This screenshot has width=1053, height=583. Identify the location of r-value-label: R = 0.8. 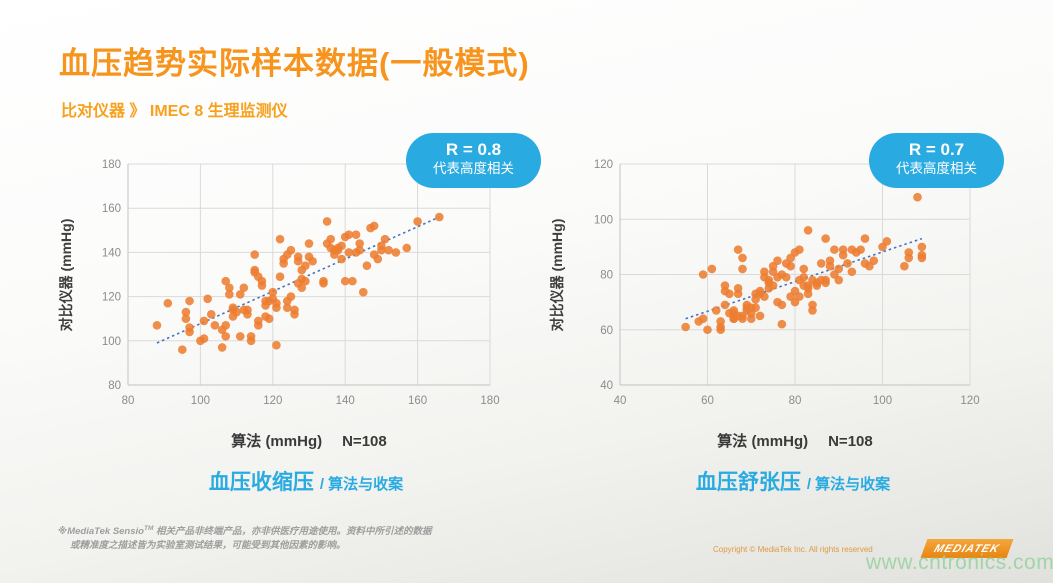
(473, 149).